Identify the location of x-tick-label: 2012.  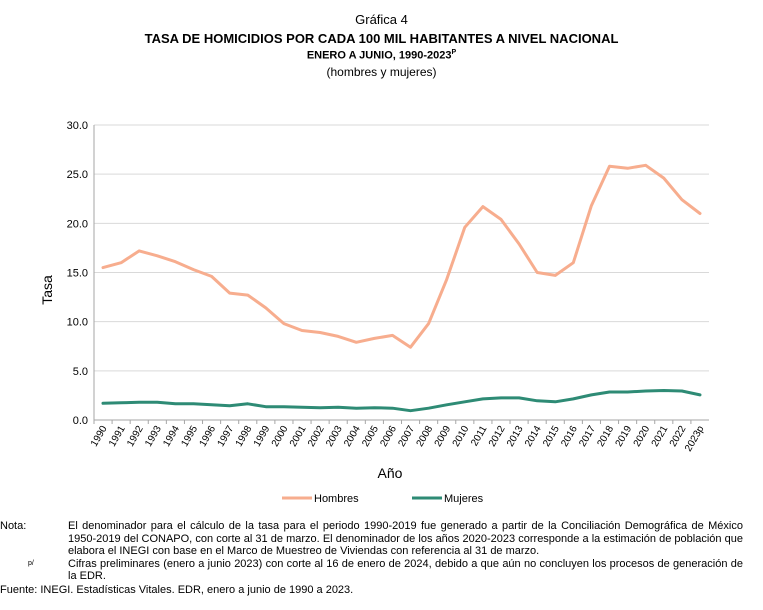
(497, 436).